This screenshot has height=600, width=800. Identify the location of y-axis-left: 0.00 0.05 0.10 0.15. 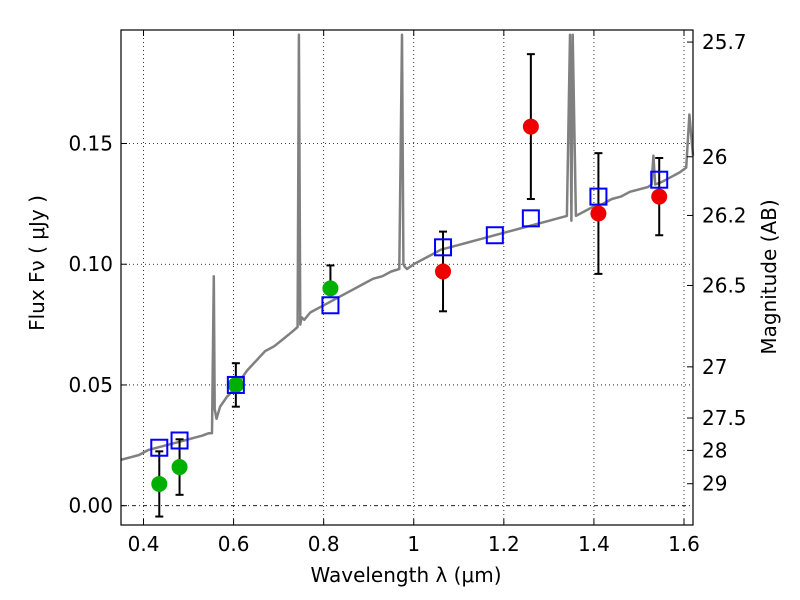
(97, 324).